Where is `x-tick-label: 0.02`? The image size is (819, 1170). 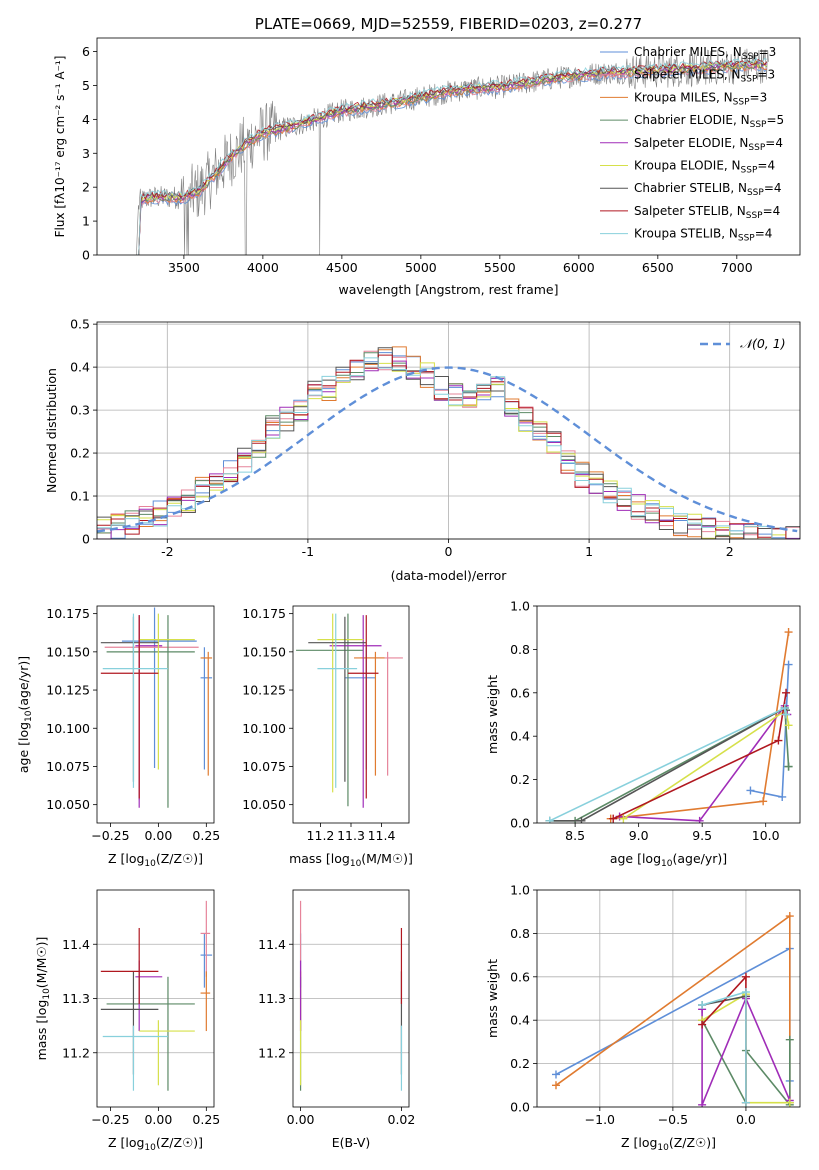
x-tick-label: 0.02 is located at coordinates (402, 1119).